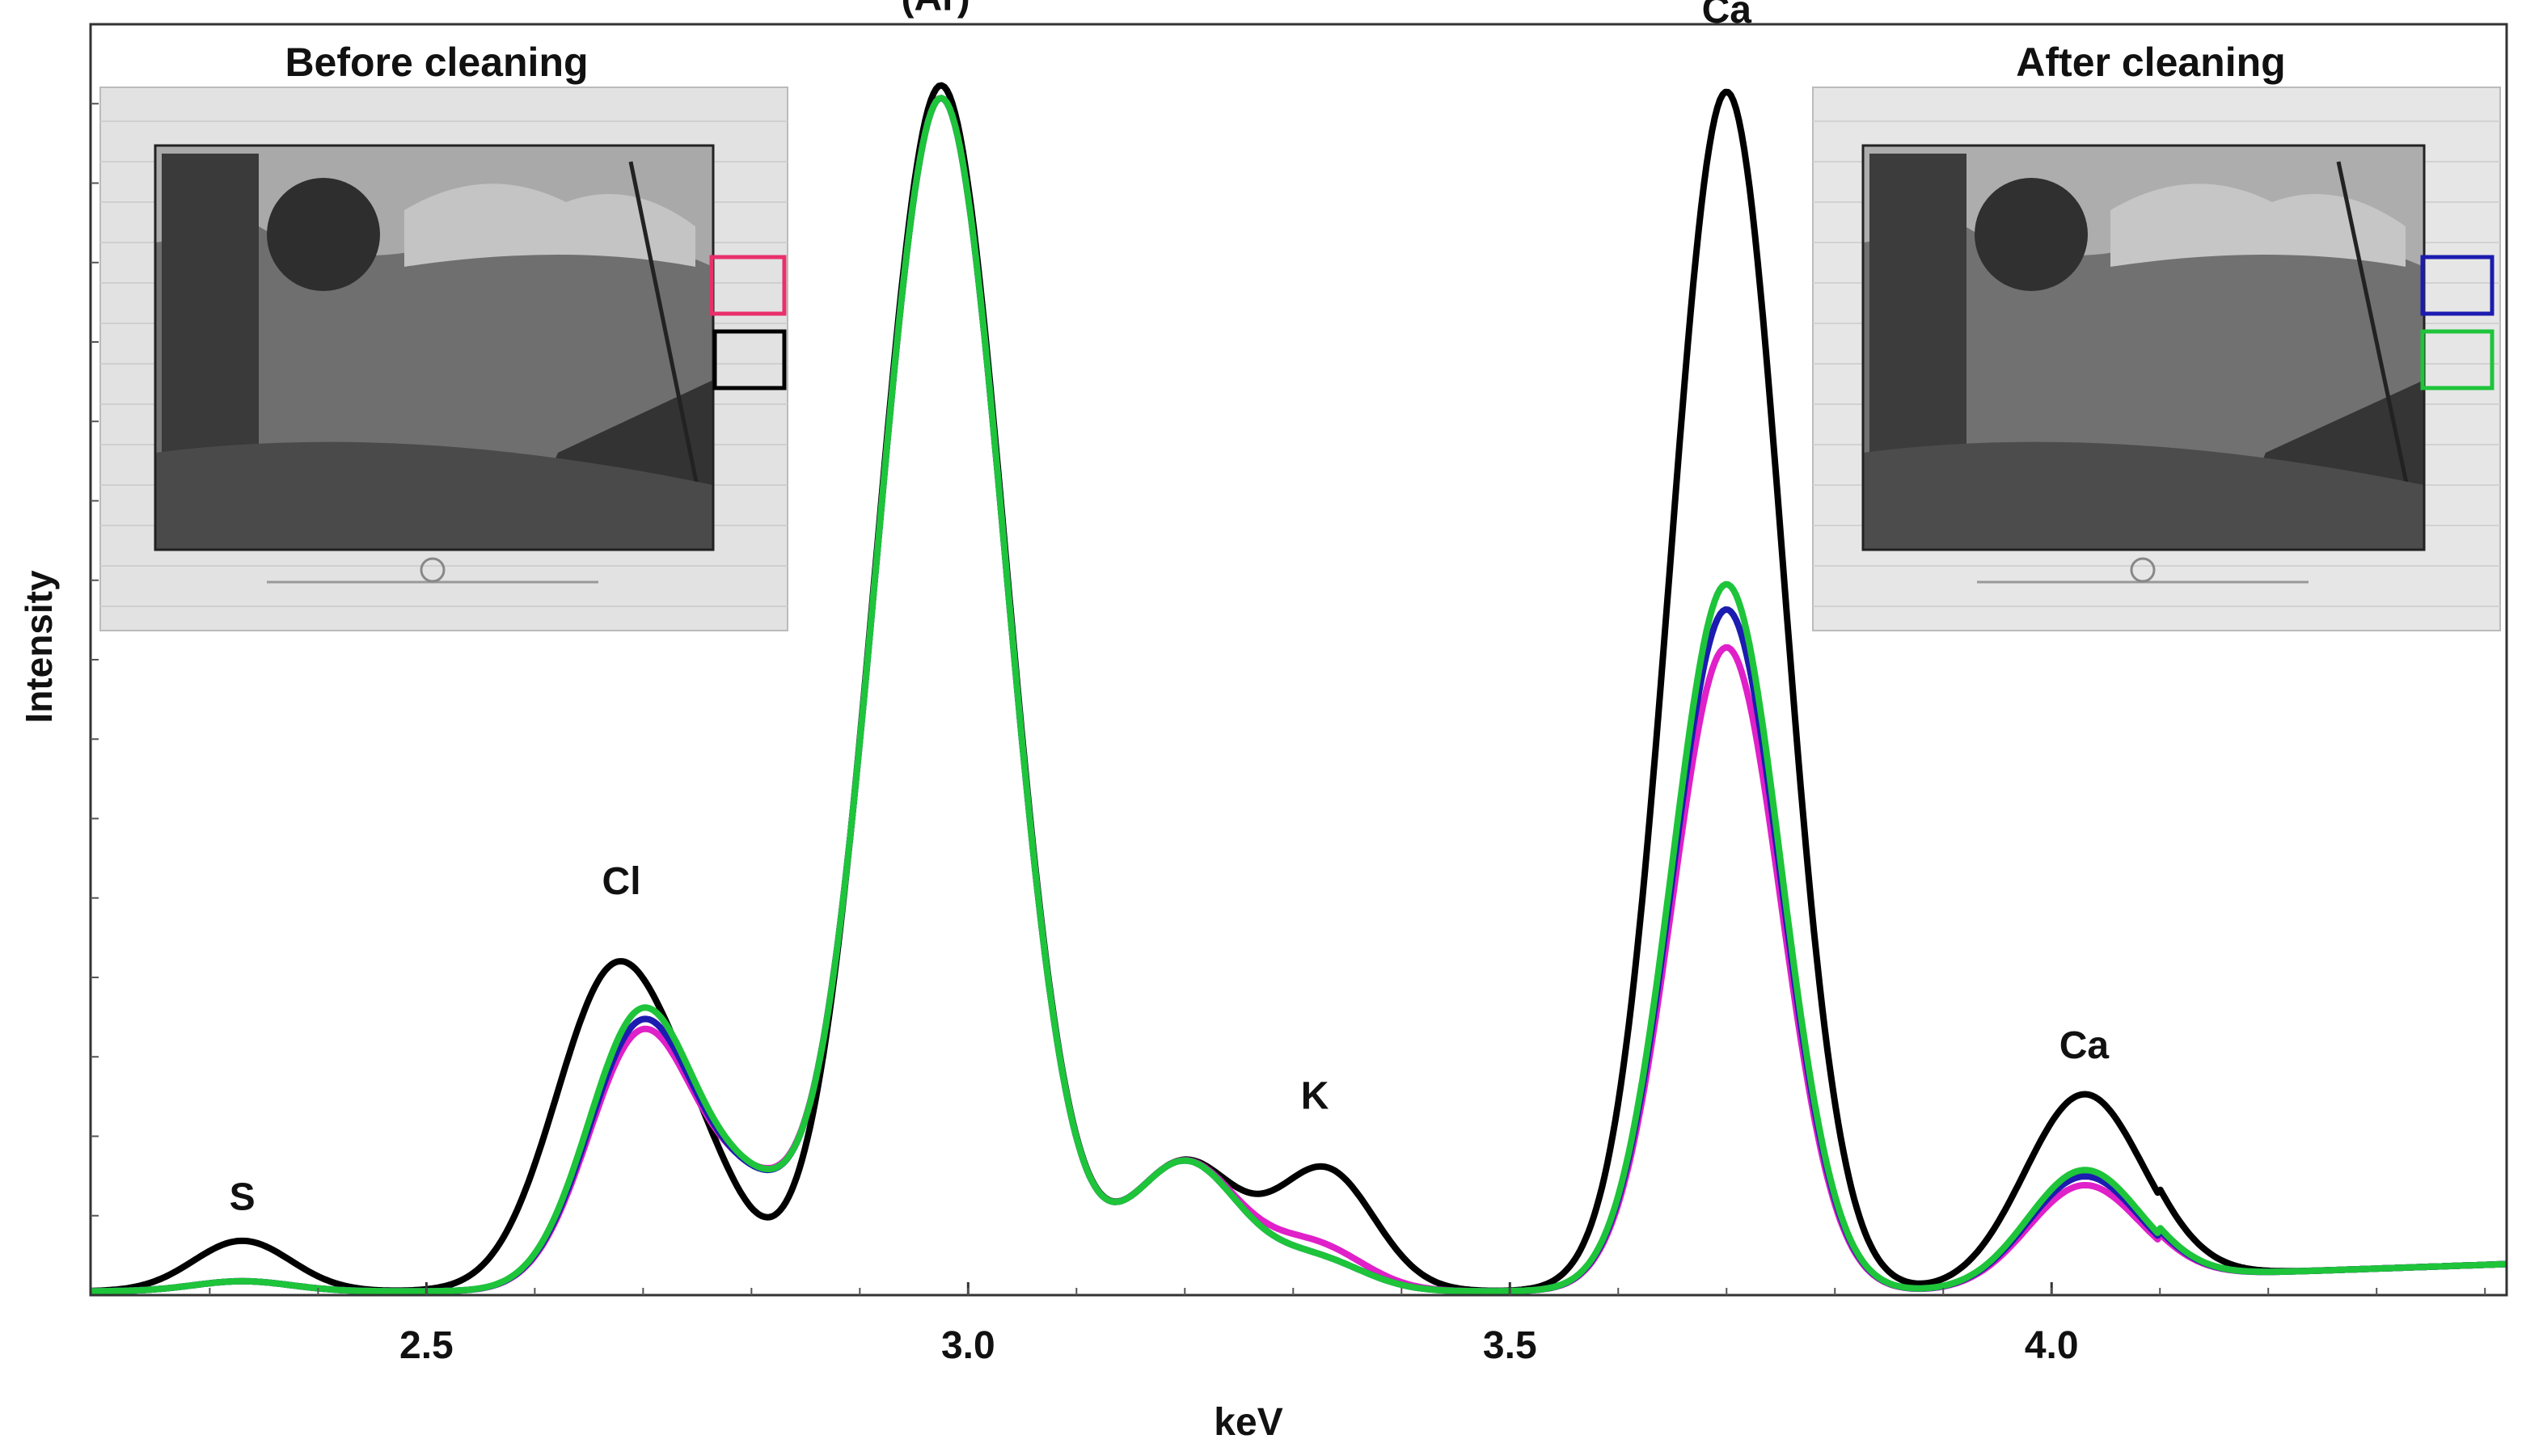 The image size is (2522, 1456). What do you see at coordinates (748, 285) in the screenshot?
I see `inset-before-marker-pink` at bounding box center [748, 285].